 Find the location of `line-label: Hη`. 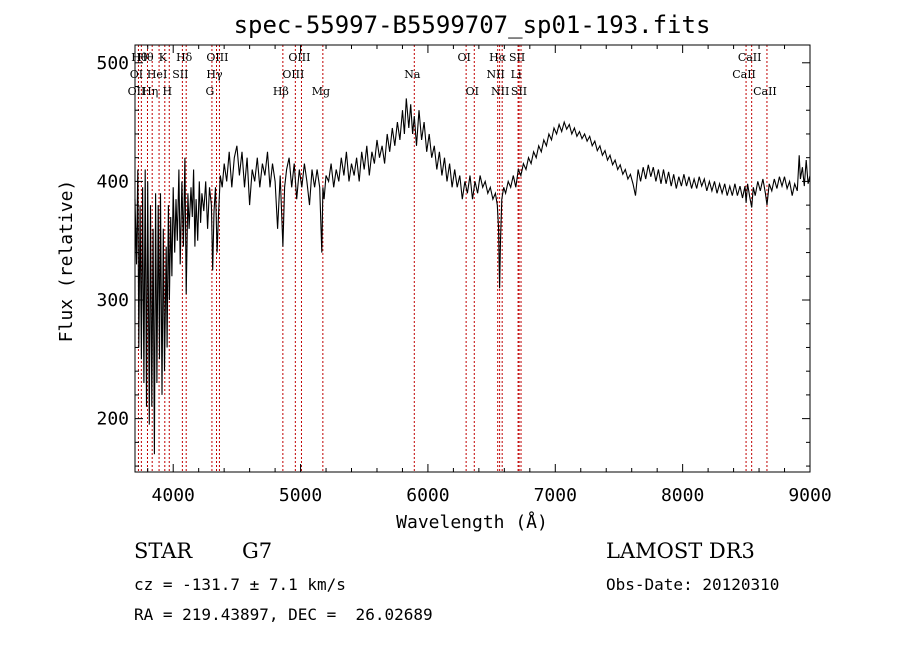

line-label: Hη is located at coordinates (150, 91).